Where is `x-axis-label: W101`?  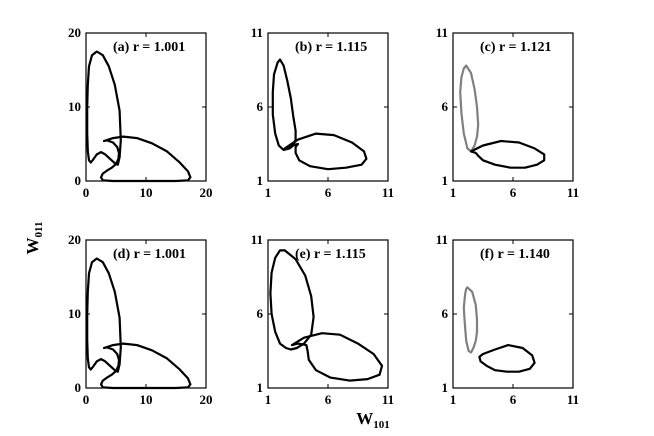 x-axis-label: W101 is located at coordinates (373, 420).